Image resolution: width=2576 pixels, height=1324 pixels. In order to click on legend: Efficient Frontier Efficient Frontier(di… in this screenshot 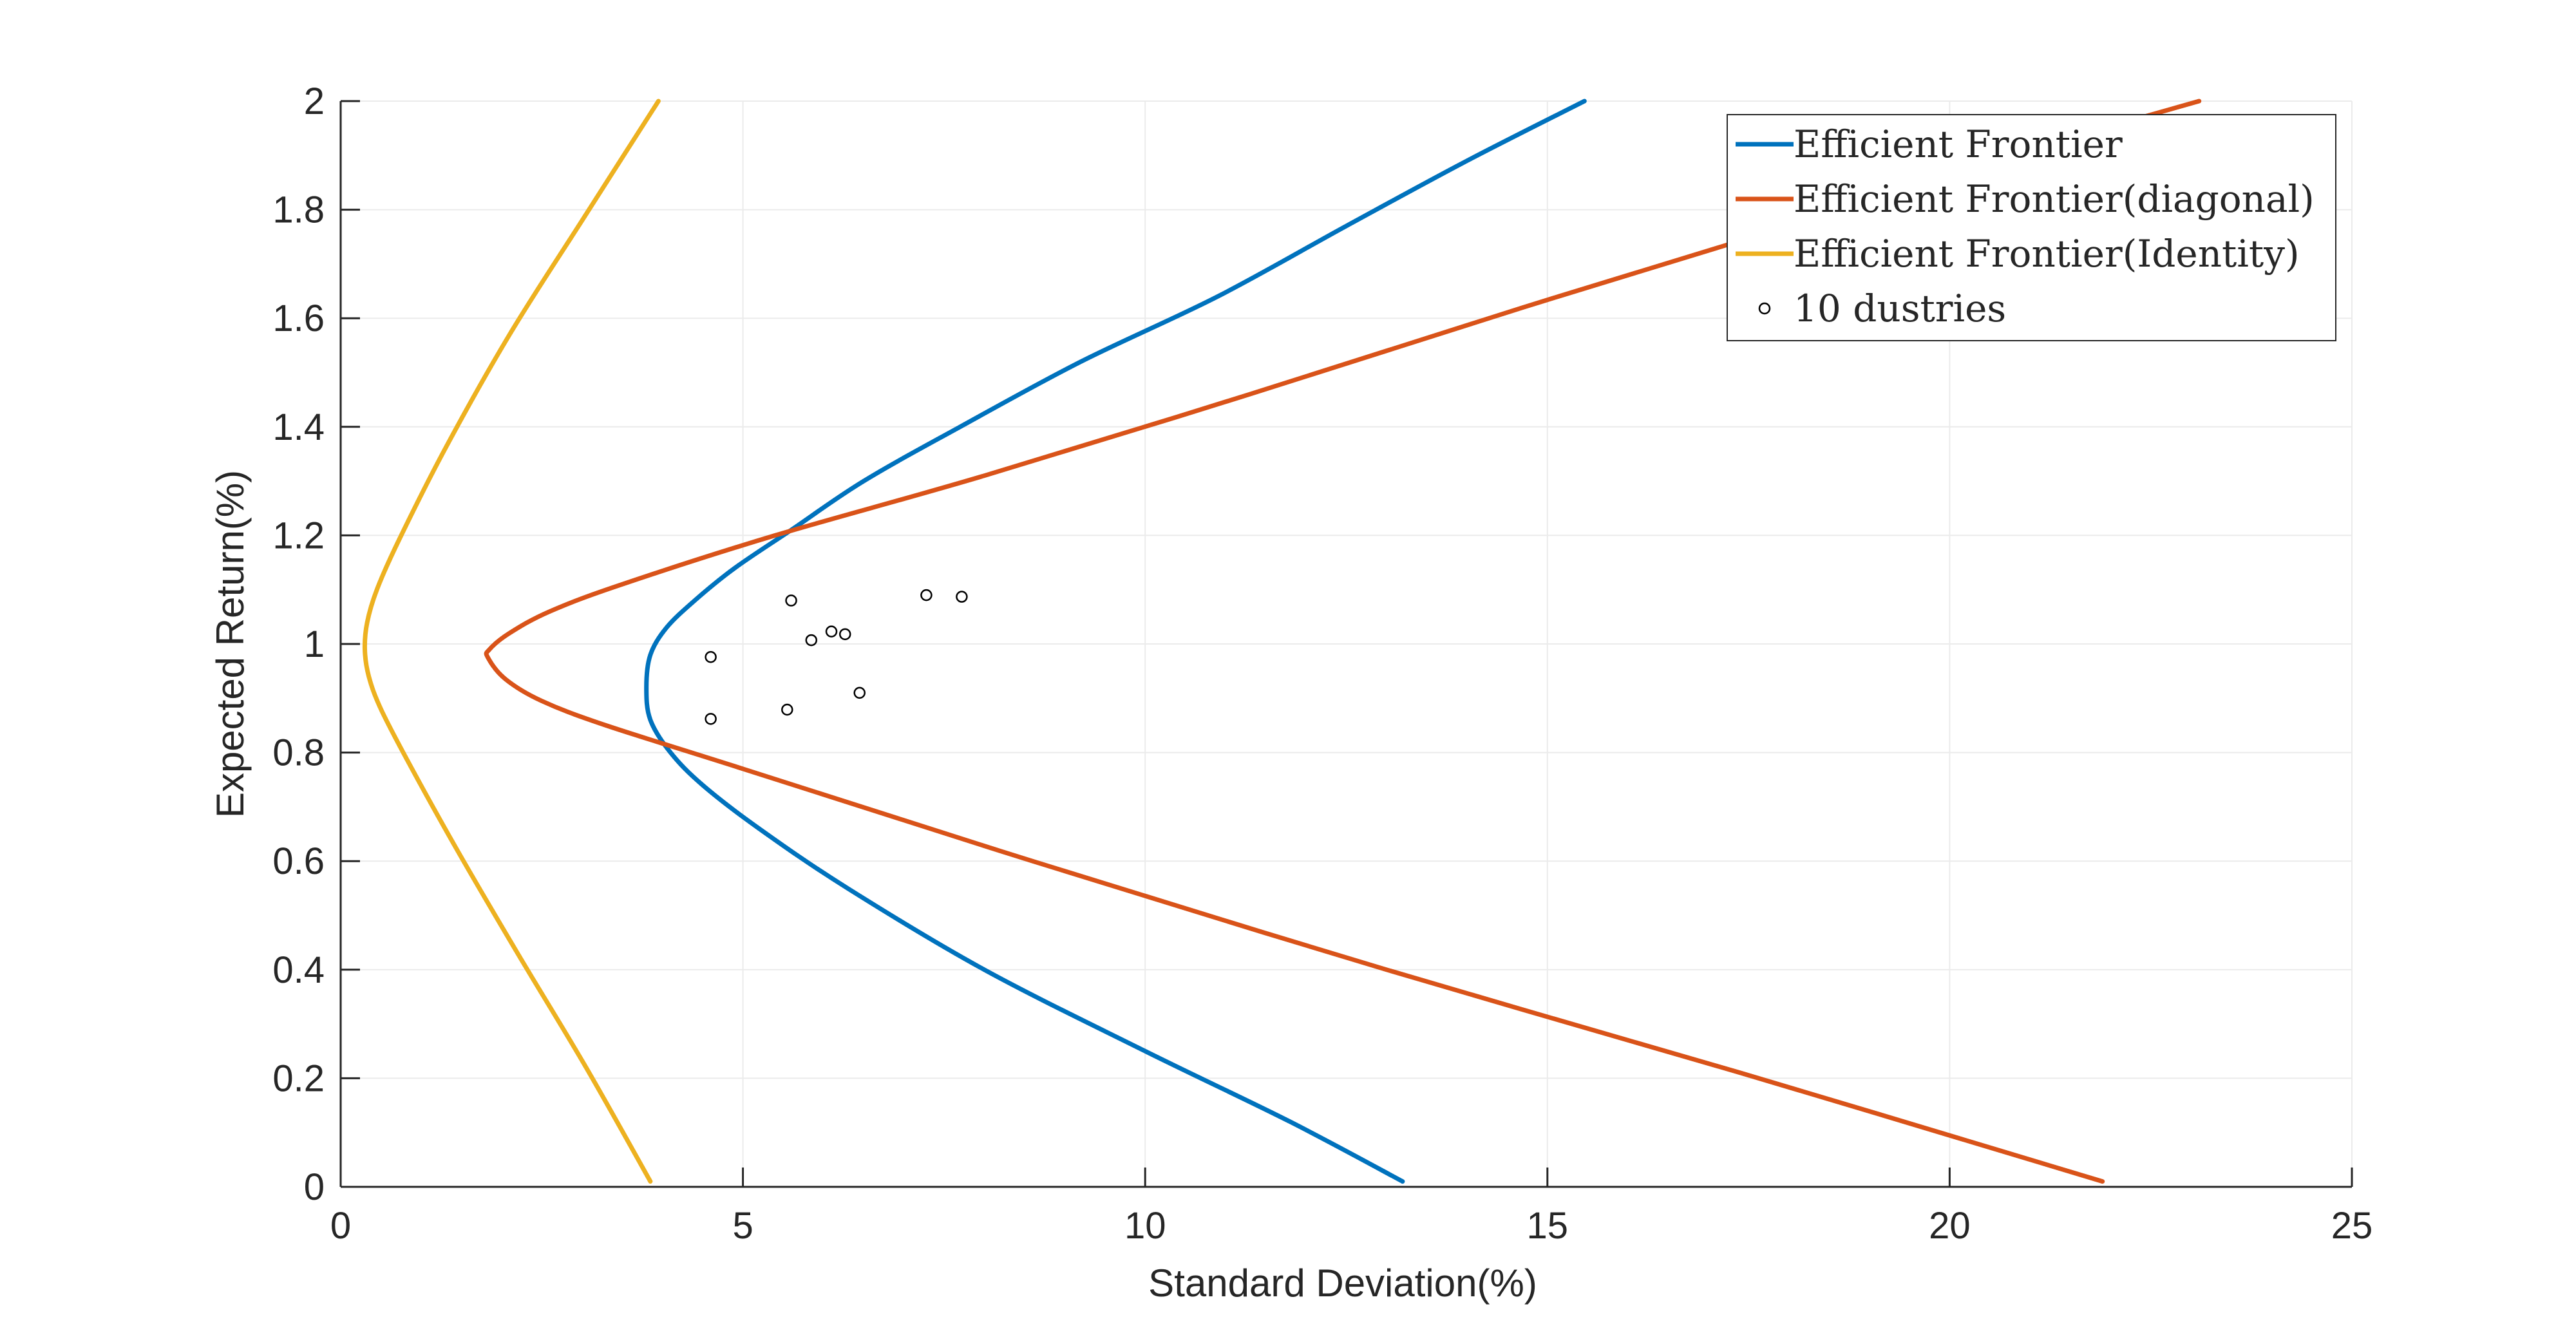, I will do `click(2031, 228)`.